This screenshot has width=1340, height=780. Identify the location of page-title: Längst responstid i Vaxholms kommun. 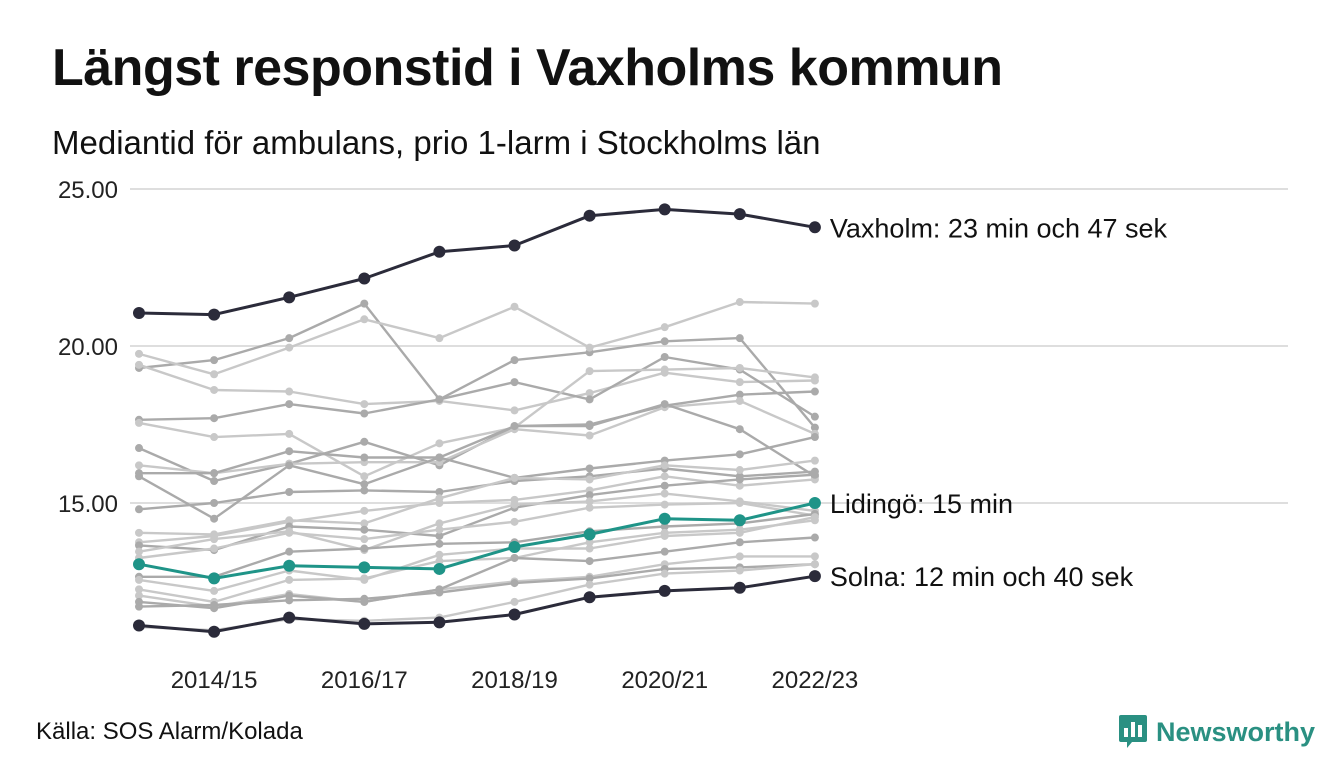
(527, 68).